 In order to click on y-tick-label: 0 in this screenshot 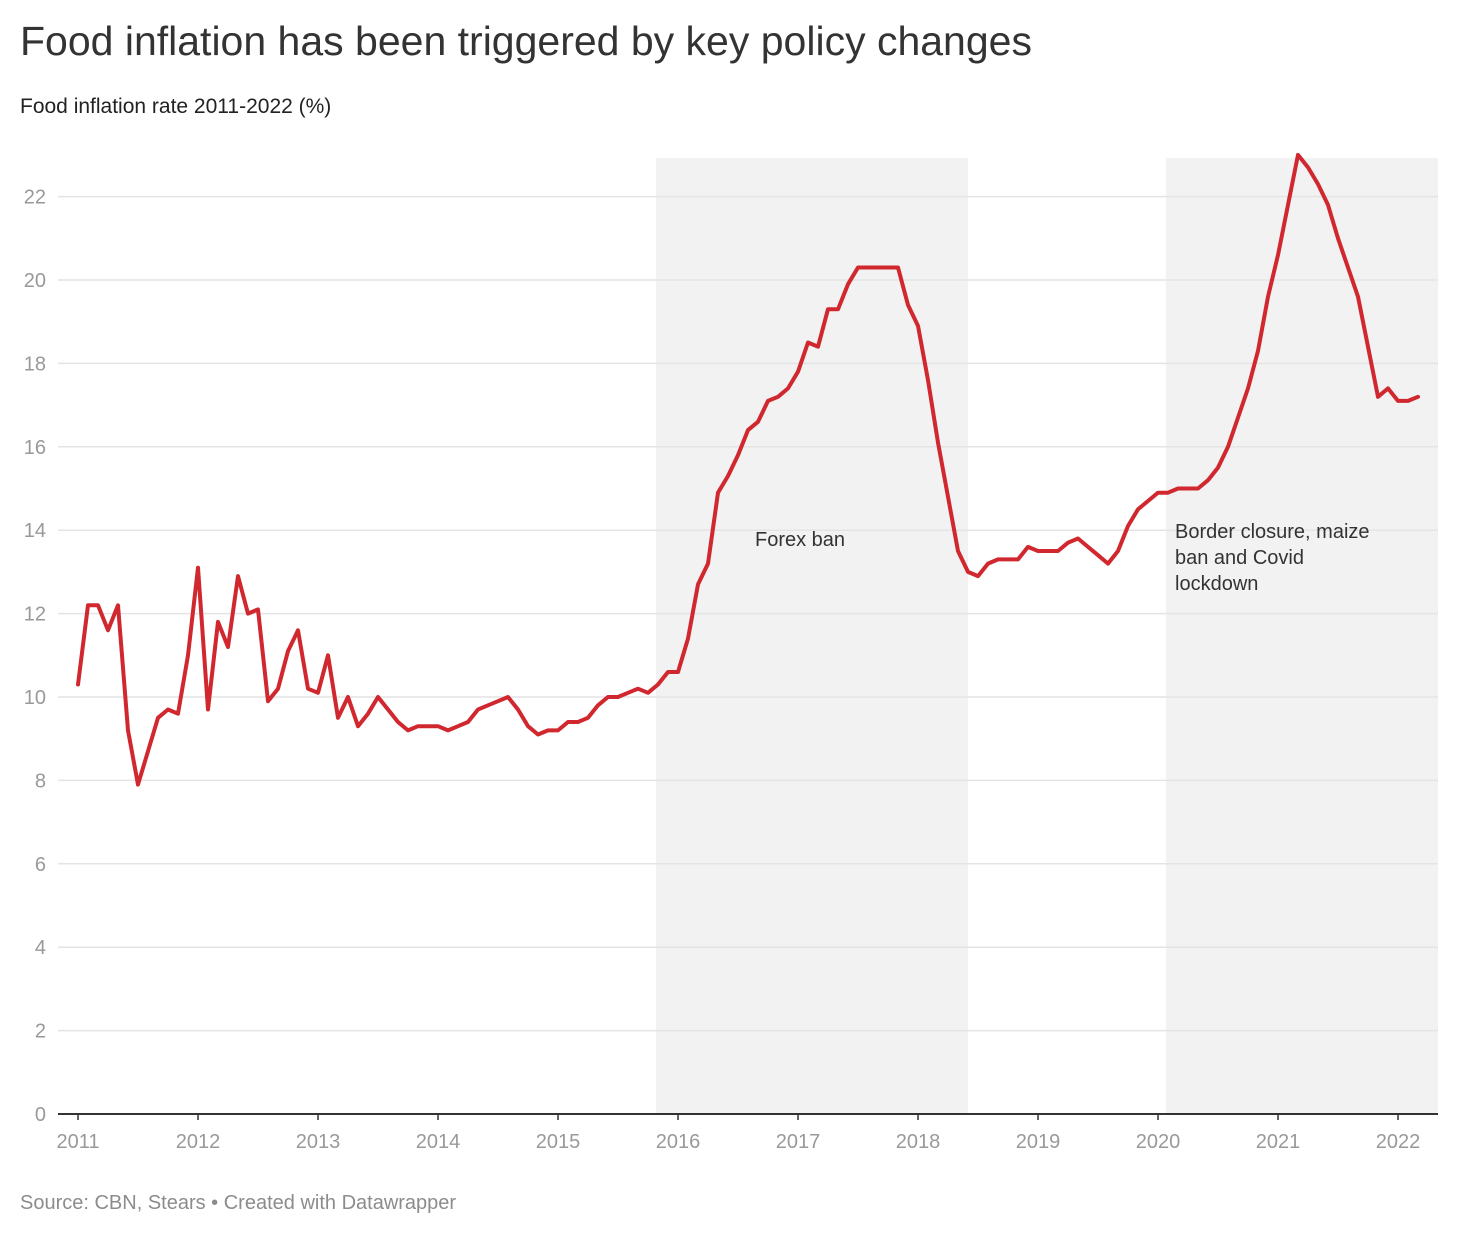, I will do `click(40, 1115)`.